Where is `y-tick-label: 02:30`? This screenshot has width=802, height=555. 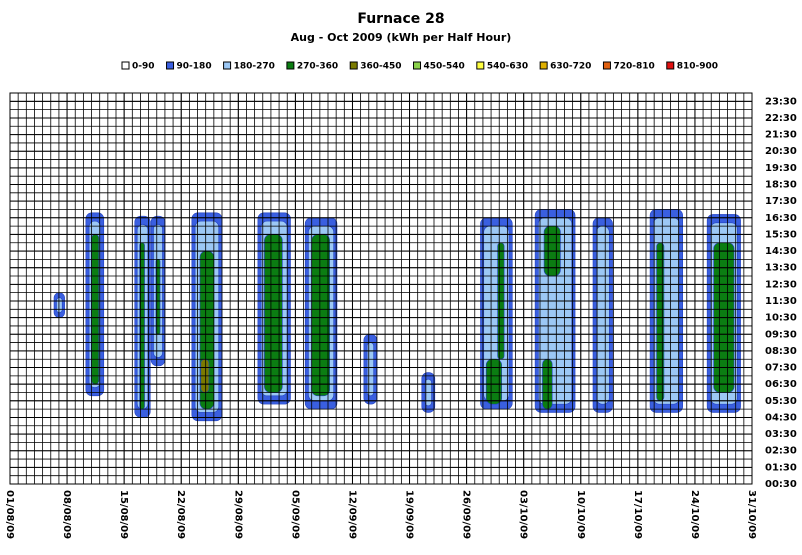 y-tick-label: 02:30 is located at coordinates (781, 451).